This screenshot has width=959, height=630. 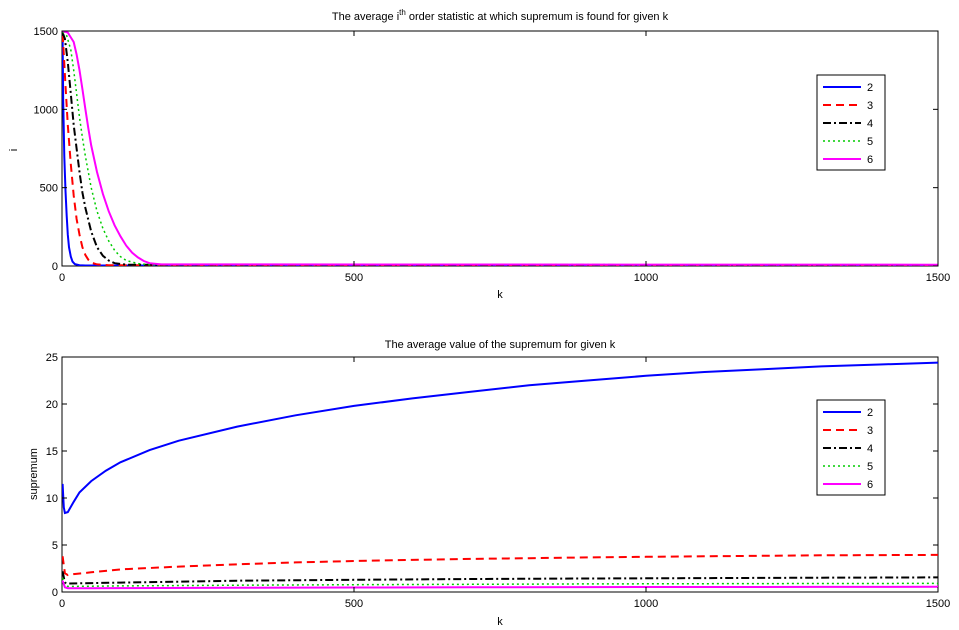 I want to click on y-tick-label: 15, so click(x=52, y=452).